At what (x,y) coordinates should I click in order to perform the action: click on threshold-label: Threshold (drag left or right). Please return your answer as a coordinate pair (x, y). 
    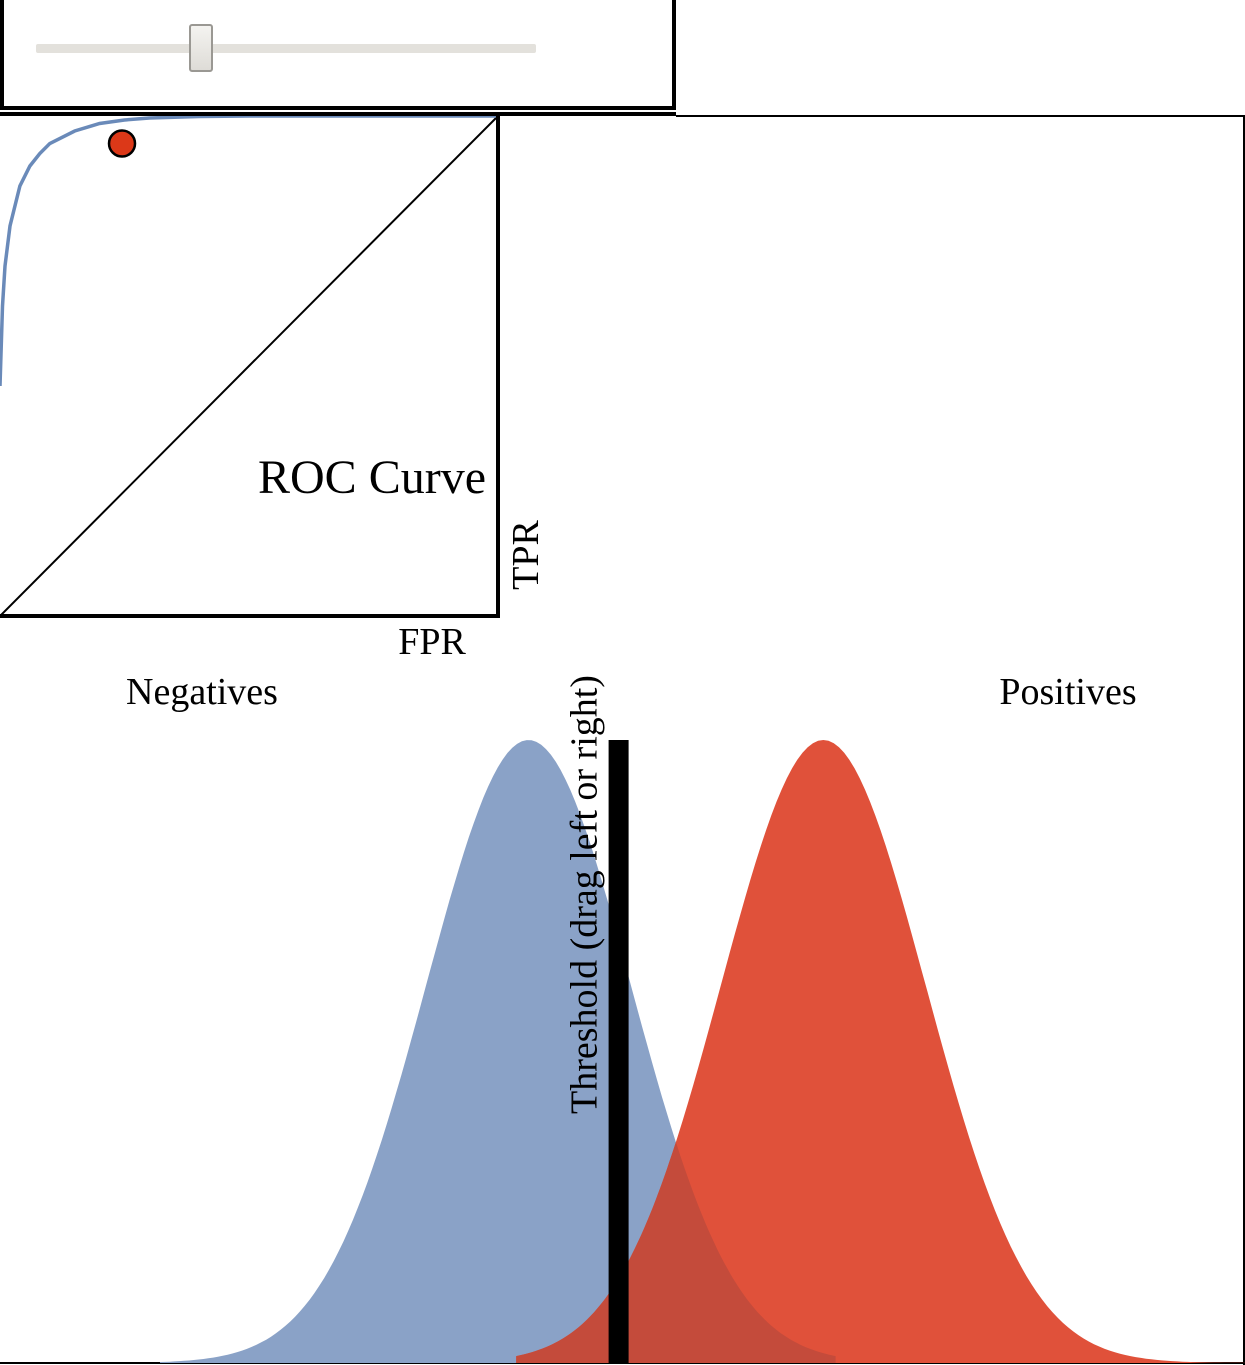
    Looking at the image, I should click on (585, 894).